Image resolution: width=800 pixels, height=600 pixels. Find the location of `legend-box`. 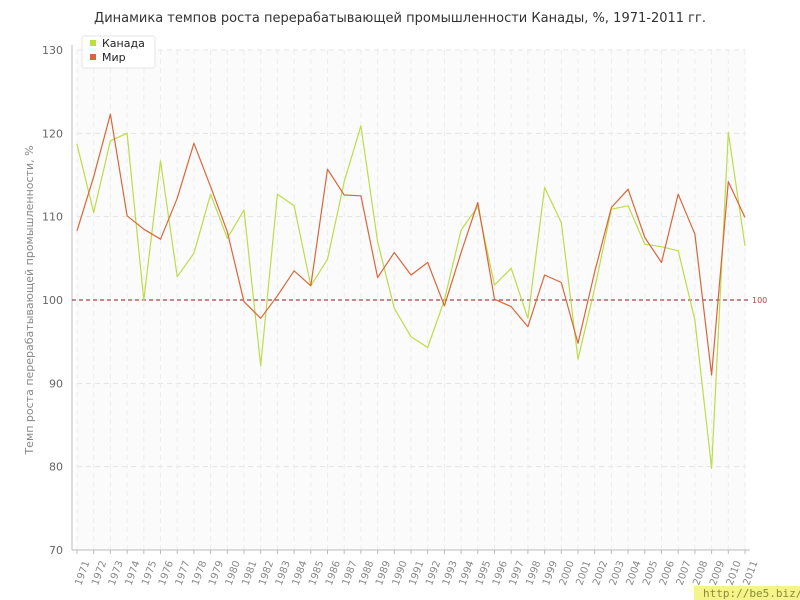

legend-box is located at coordinates (118, 52).